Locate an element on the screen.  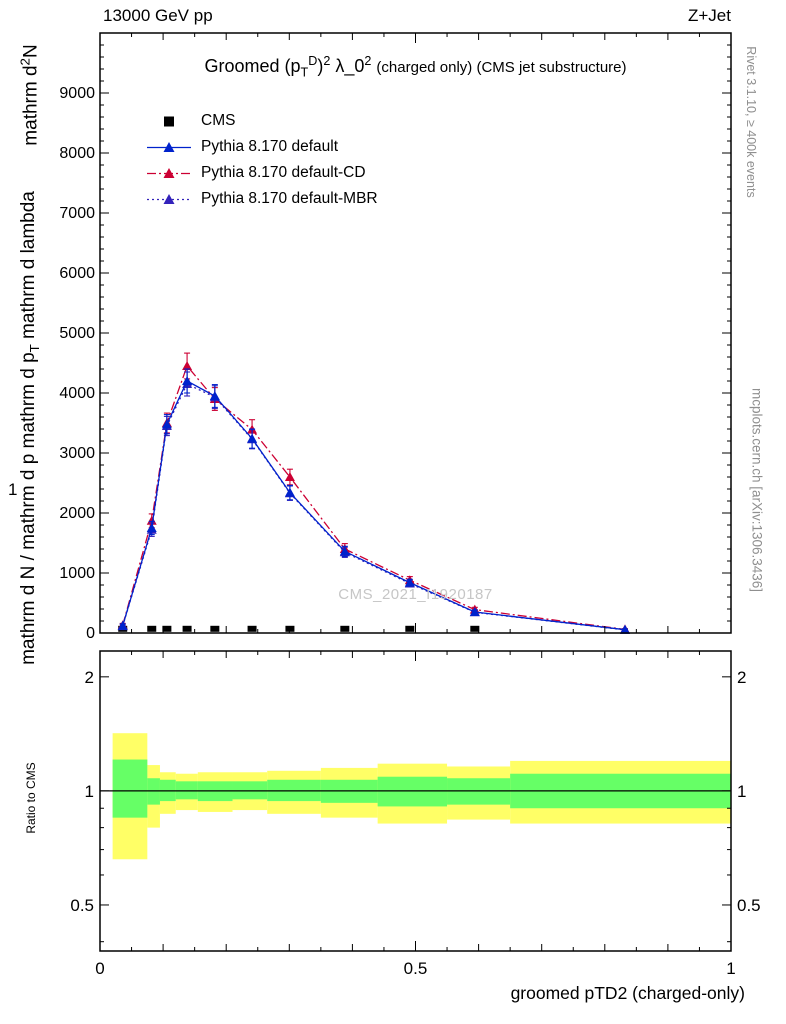
legend-label: Pythia 8.170 default-MBR is located at coordinates (289, 198).